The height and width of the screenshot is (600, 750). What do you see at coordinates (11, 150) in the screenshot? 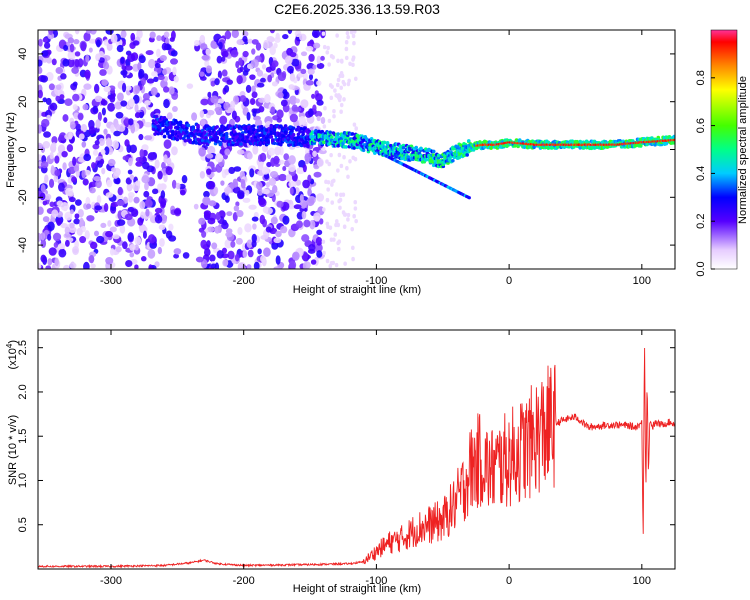
I see `spectrogram-y-label: Frequency (Hz)` at bounding box center [11, 150].